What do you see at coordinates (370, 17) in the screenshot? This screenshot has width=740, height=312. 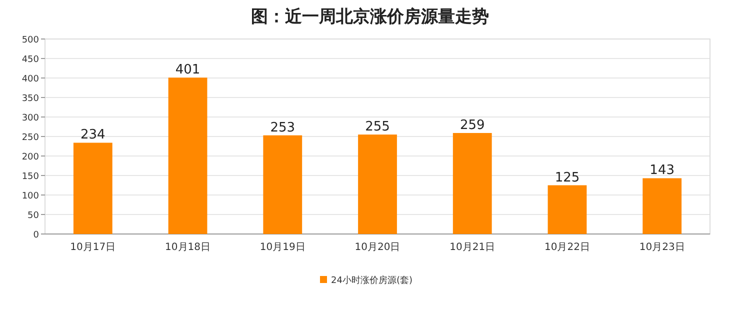 I see `chart-title: 图：近一周北京涨价房源量走势` at bounding box center [370, 17].